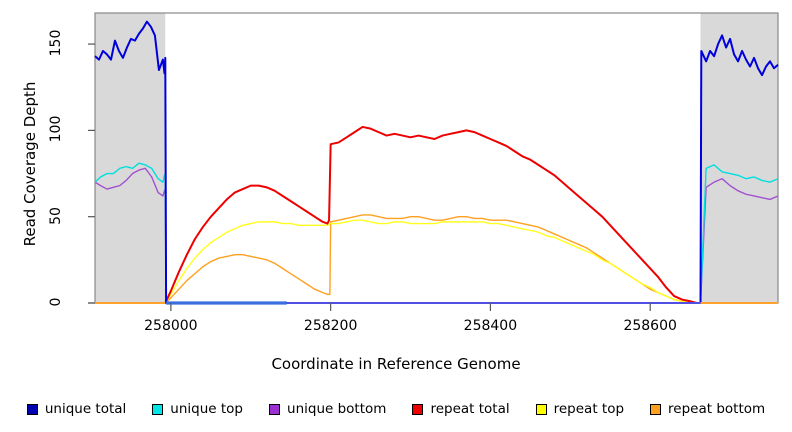 The width and height of the screenshot is (792, 432). I want to click on legend-label: repeat bottom, so click(717, 409).